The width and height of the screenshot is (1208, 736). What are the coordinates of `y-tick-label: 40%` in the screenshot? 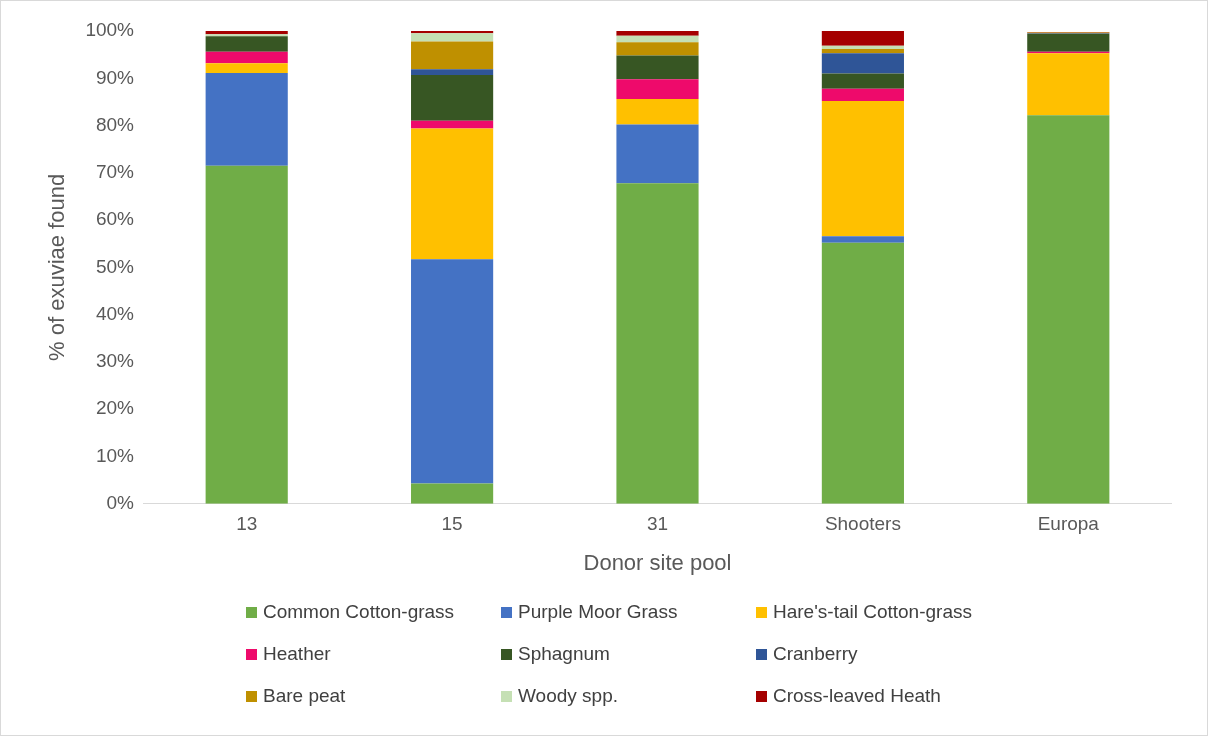 It's located at (115, 313).